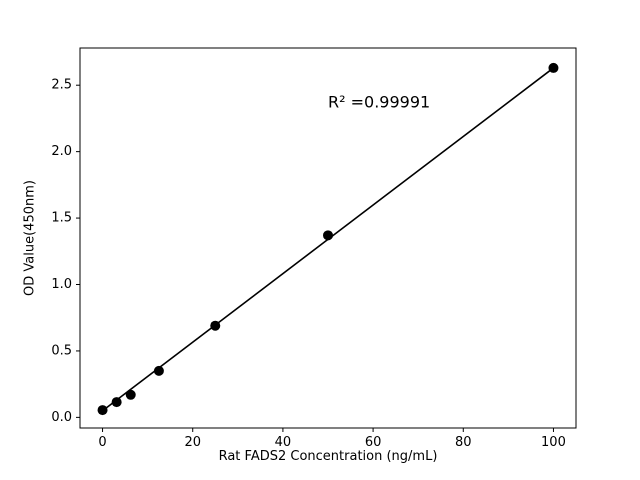  I want to click on y-tick-label: 1.0, so click(61, 284).